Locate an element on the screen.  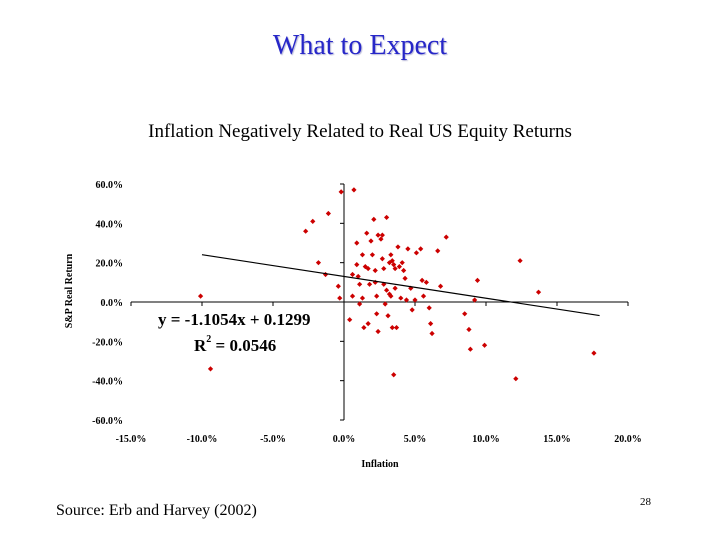
x-tick-label: -10.0% is located at coordinates (202, 439).